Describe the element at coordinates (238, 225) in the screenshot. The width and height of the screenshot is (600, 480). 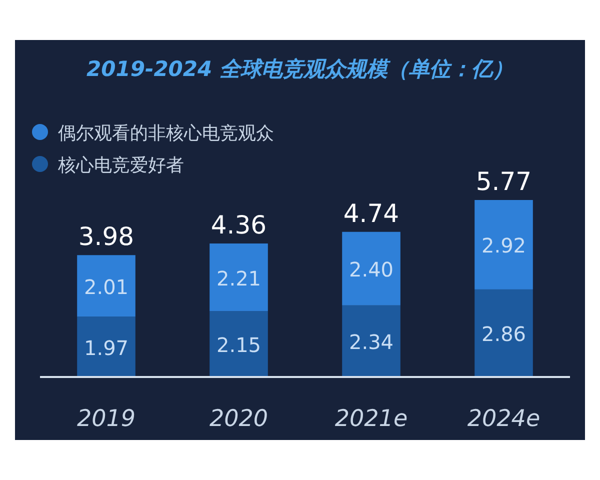
I see `total-label: 4.36` at that location.